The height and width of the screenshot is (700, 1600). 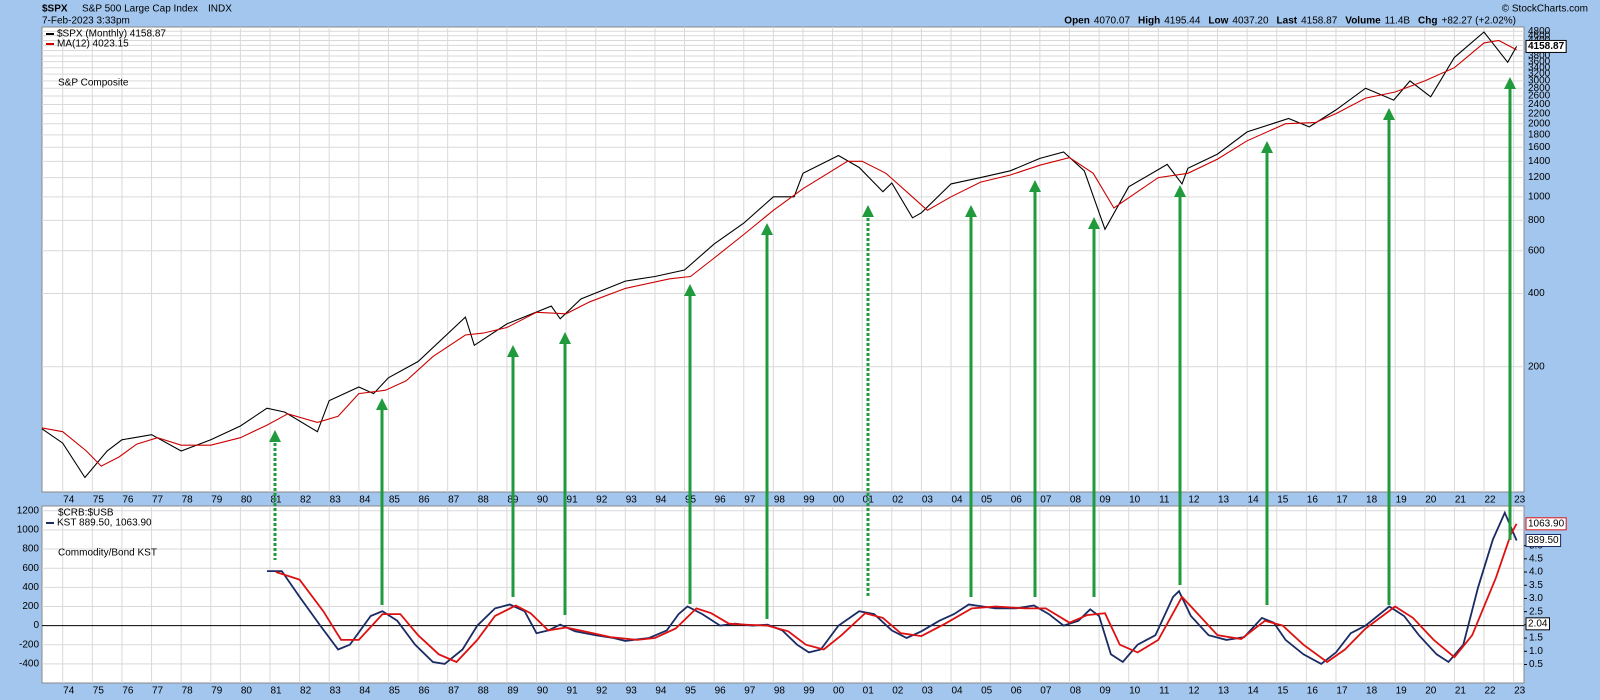 What do you see at coordinates (336, 500) in the screenshot?
I see `x-tick-label: 83` at bounding box center [336, 500].